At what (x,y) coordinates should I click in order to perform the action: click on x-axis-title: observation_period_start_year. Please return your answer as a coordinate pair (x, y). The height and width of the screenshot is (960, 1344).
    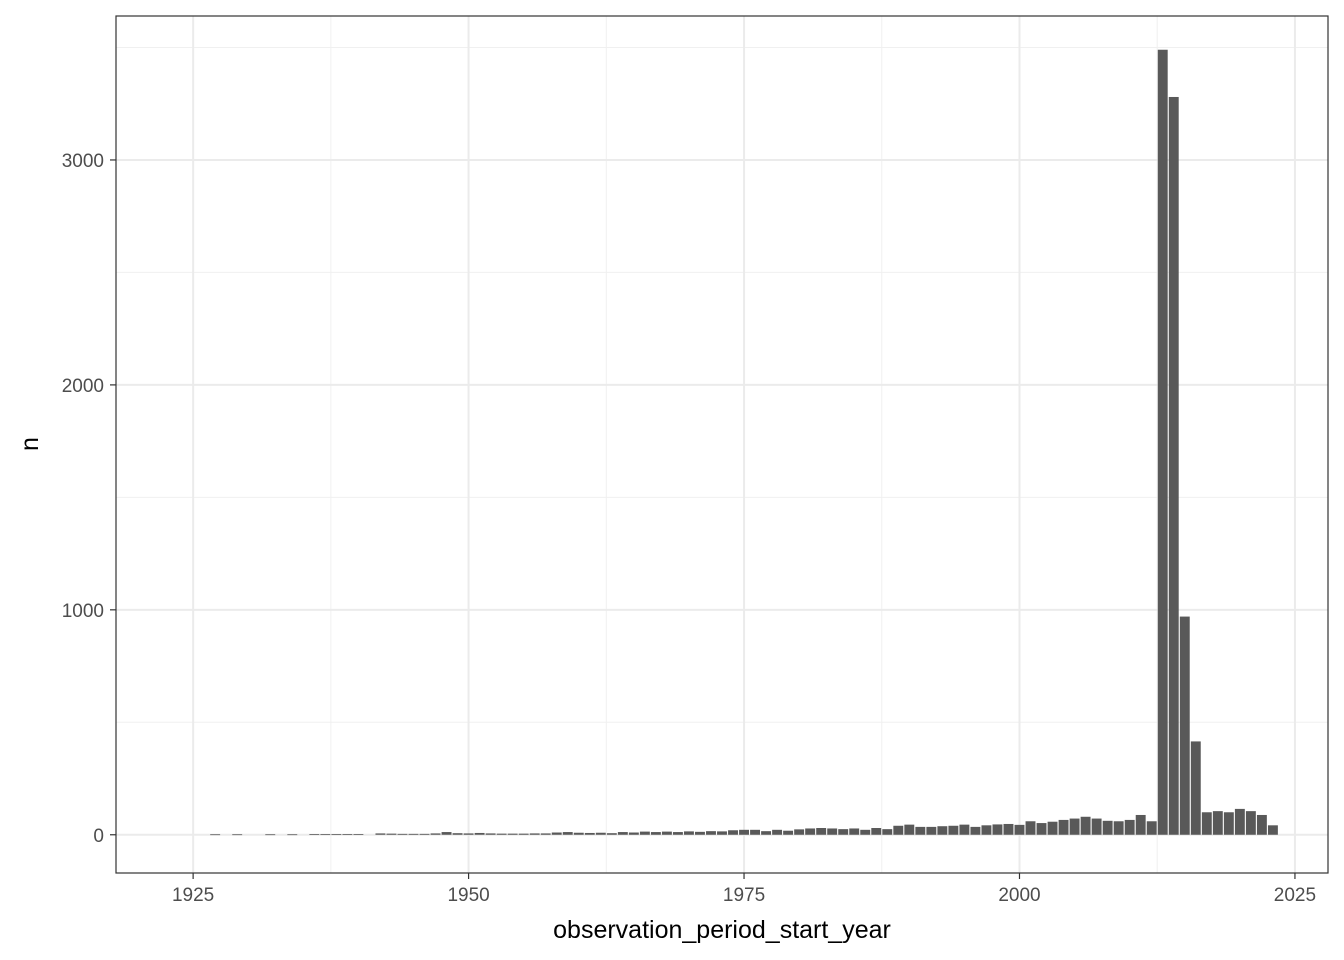
    Looking at the image, I should click on (722, 930).